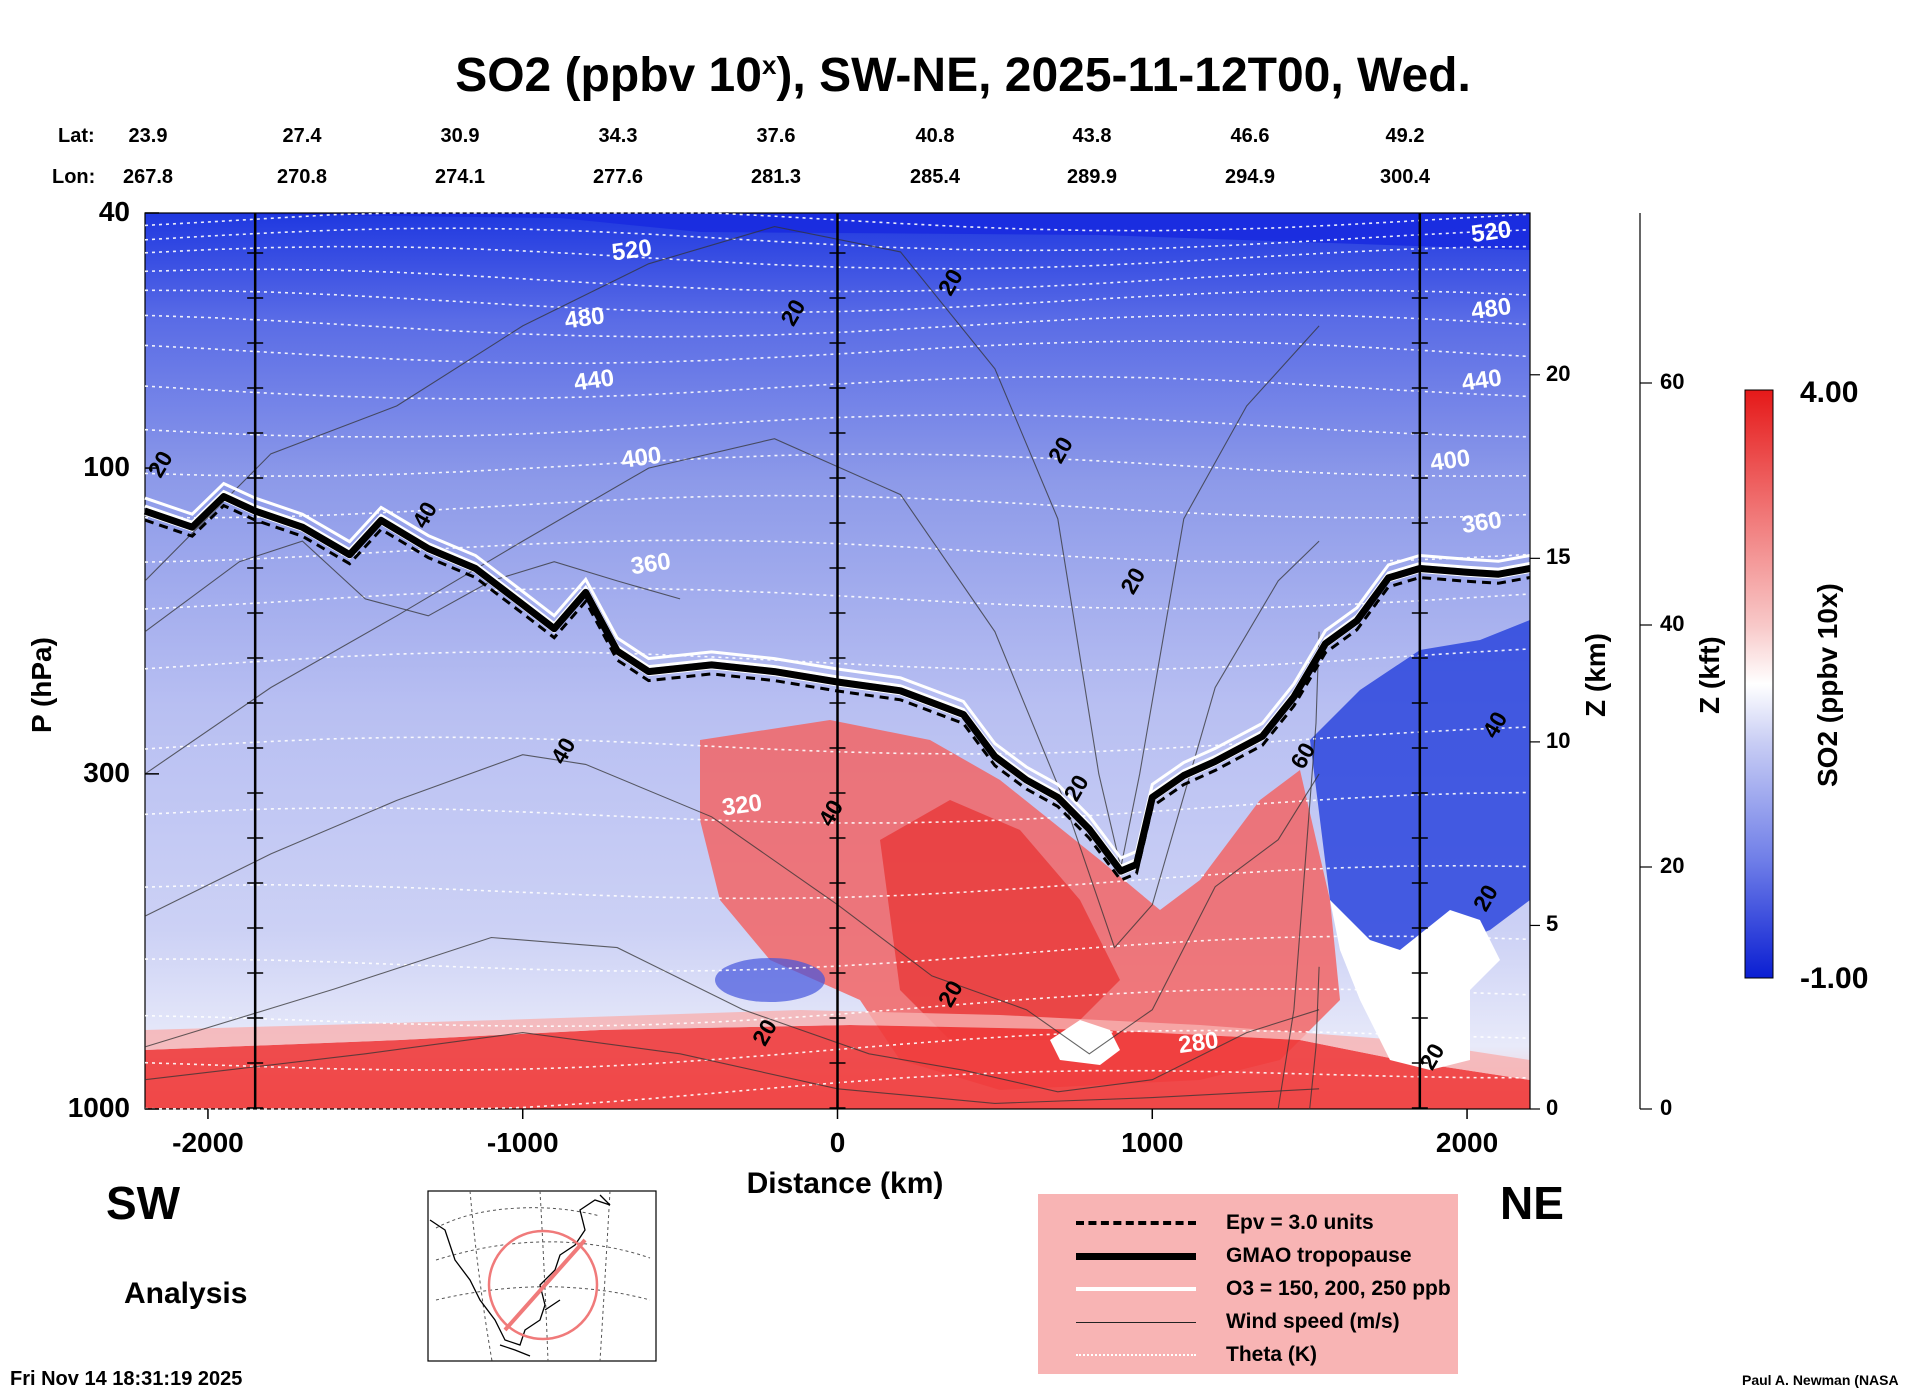 The width and height of the screenshot is (1926, 1394). I want to click on distance-tick-label: 1000, so click(1152, 1142).